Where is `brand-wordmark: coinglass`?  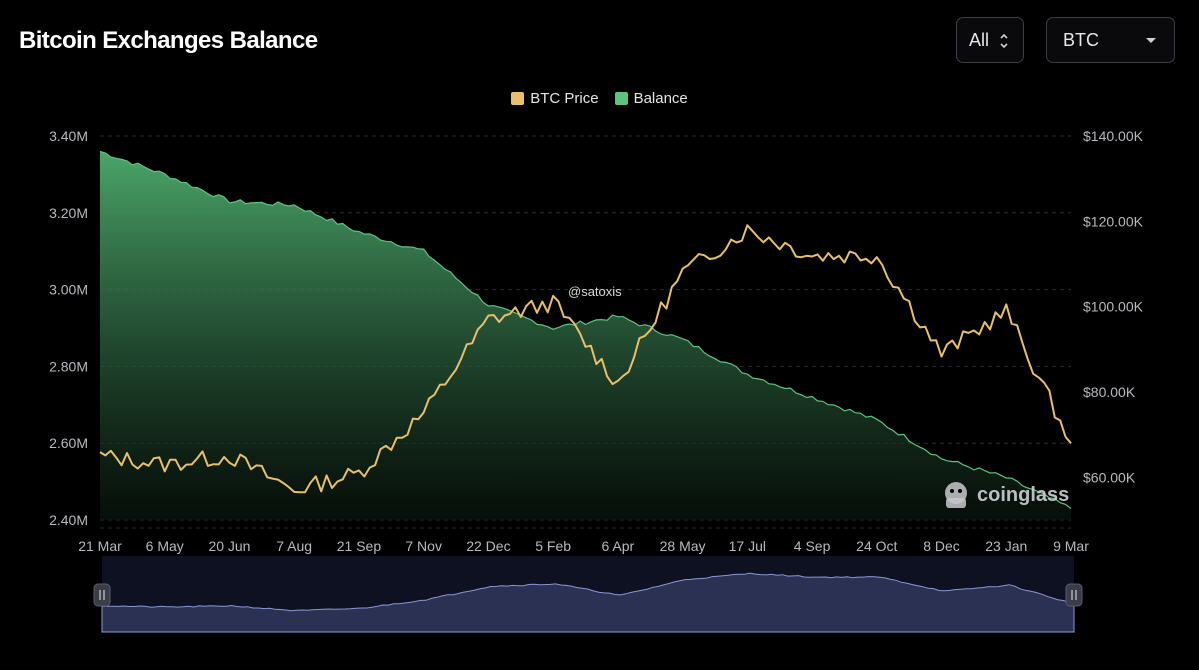
brand-wordmark: coinglass is located at coordinates (1023, 495).